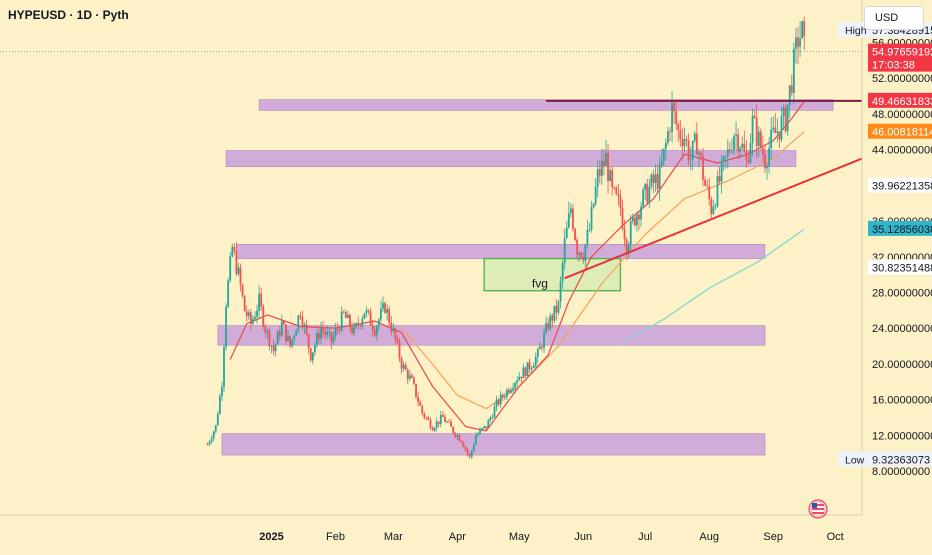  I want to click on y-tick-label: 24.00000000, so click(902, 329).